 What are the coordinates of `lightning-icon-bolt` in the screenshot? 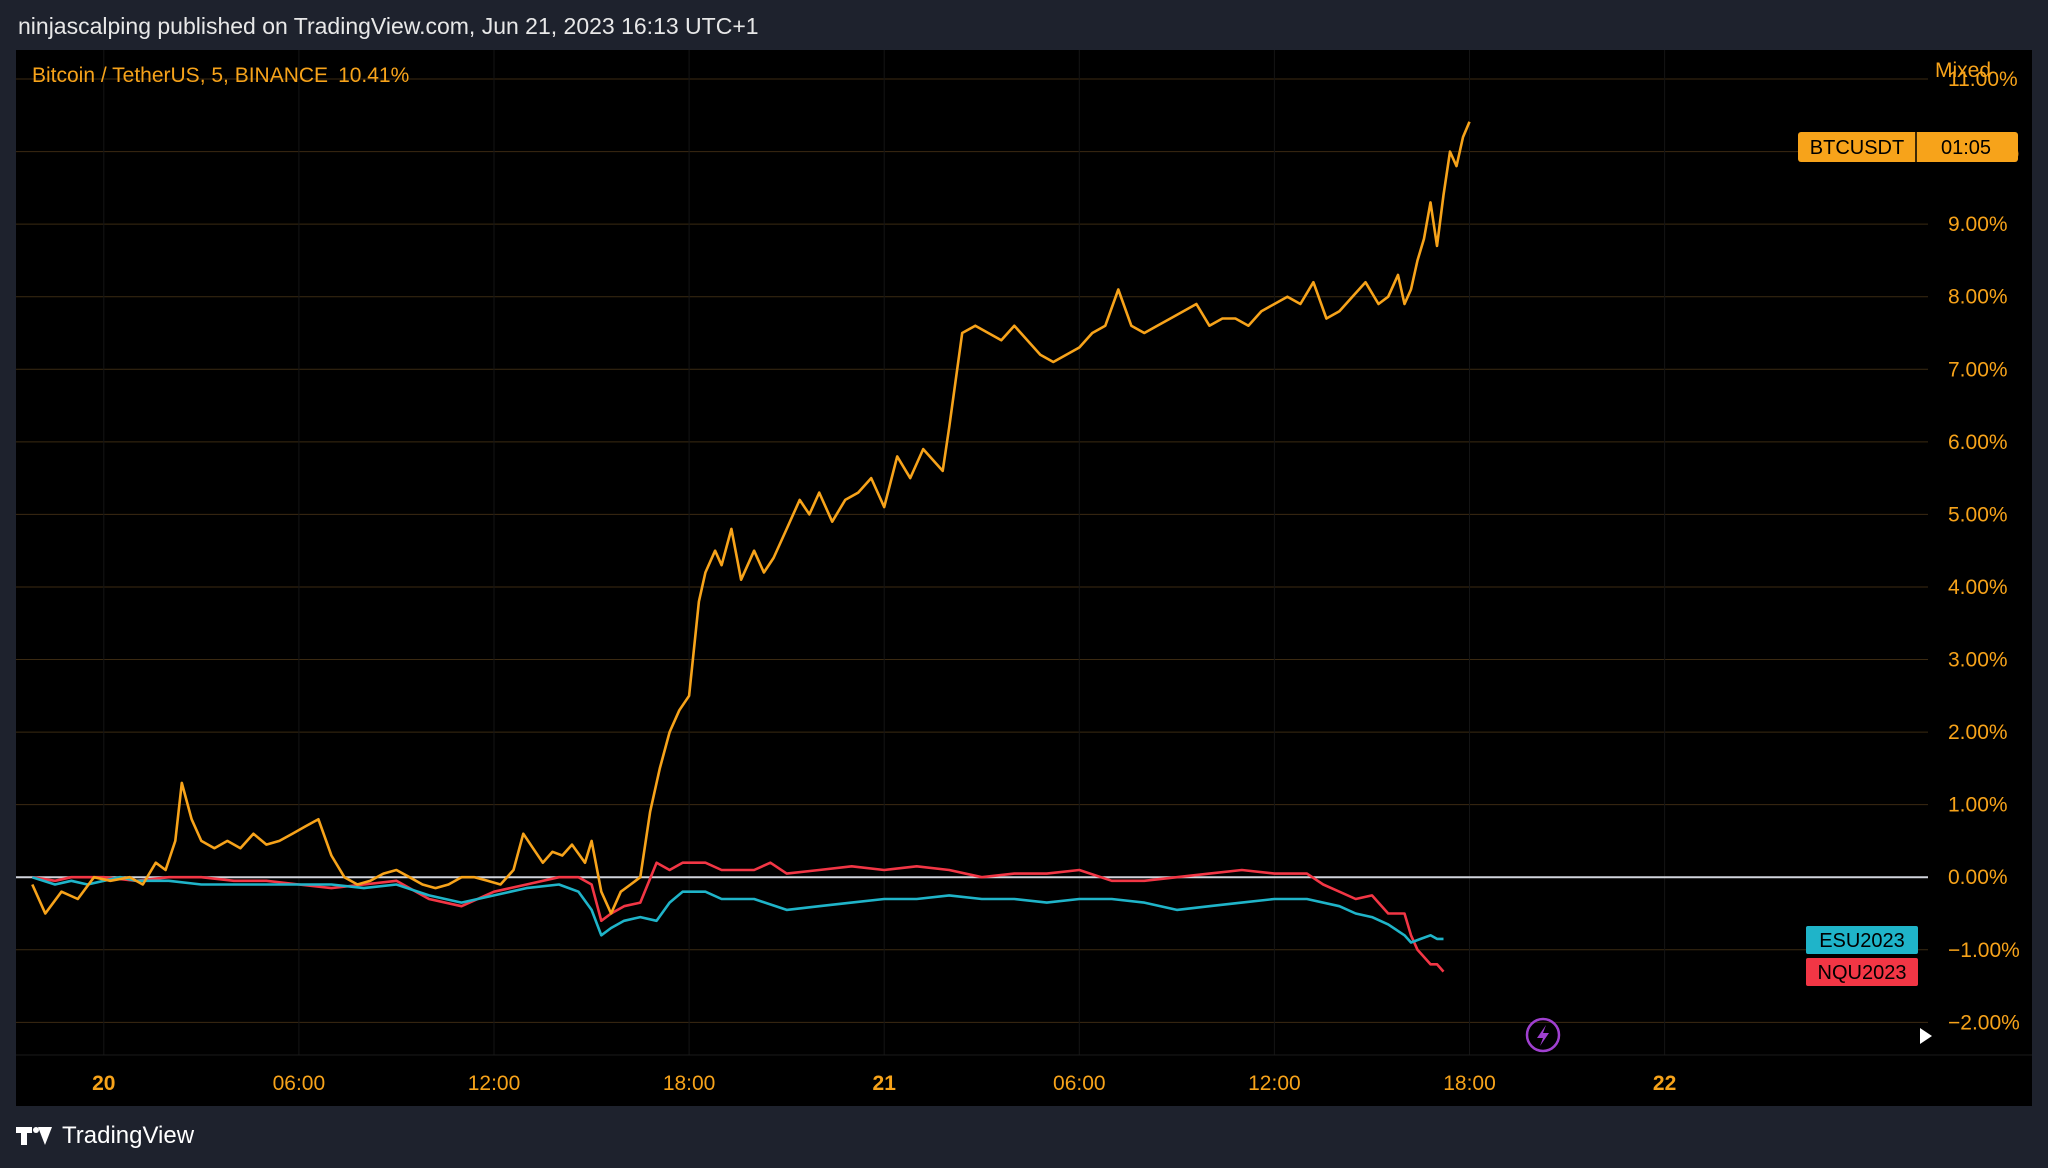 It's located at (1543, 1035).